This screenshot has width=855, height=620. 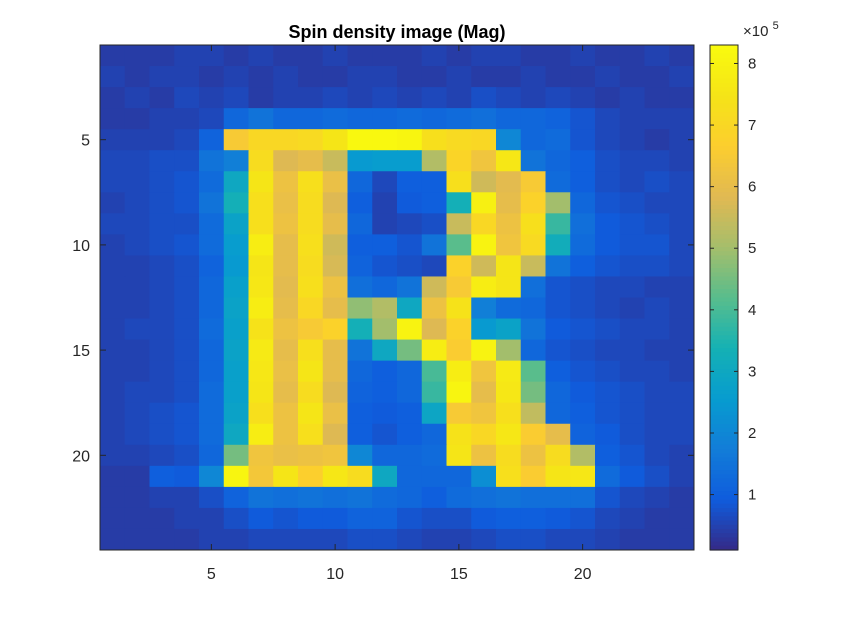 What do you see at coordinates (509, 77) in the screenshot?
I see `heatmap-cell-r2-c17` at bounding box center [509, 77].